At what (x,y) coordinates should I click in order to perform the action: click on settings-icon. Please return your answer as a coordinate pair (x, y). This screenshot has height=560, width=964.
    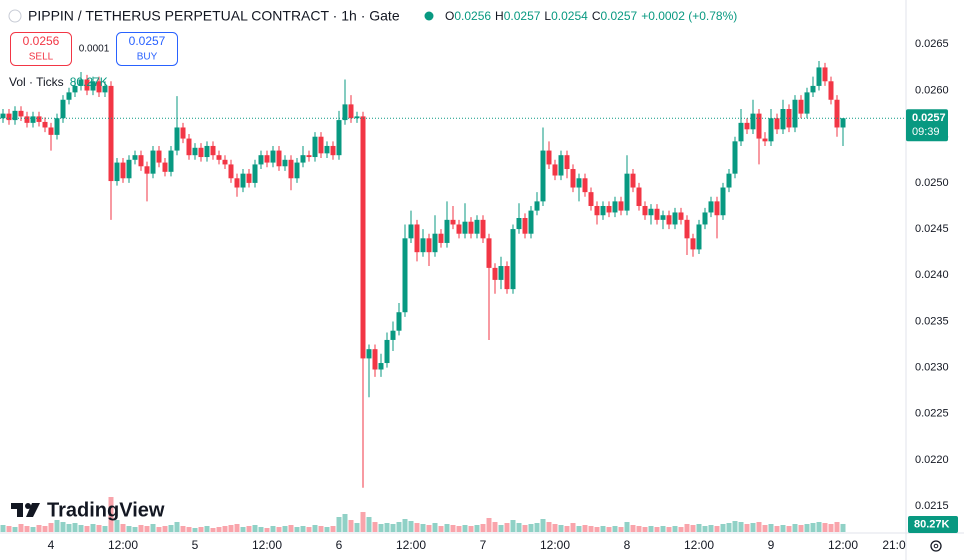
    Looking at the image, I should click on (936, 546).